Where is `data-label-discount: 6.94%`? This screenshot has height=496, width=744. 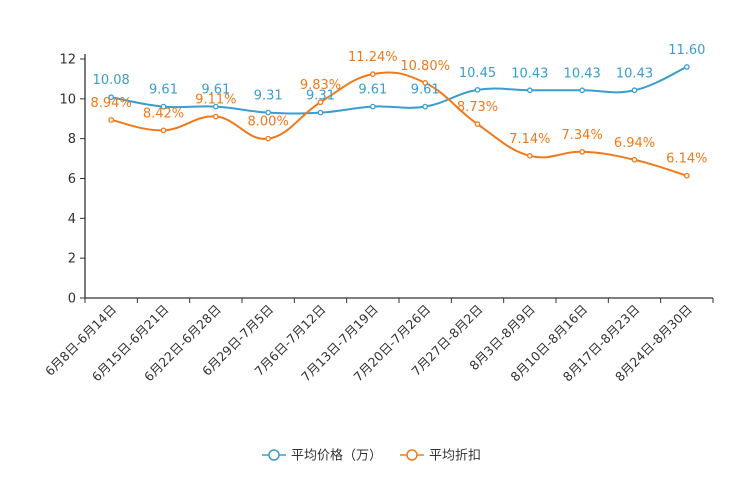
data-label-discount: 6.94% is located at coordinates (634, 143).